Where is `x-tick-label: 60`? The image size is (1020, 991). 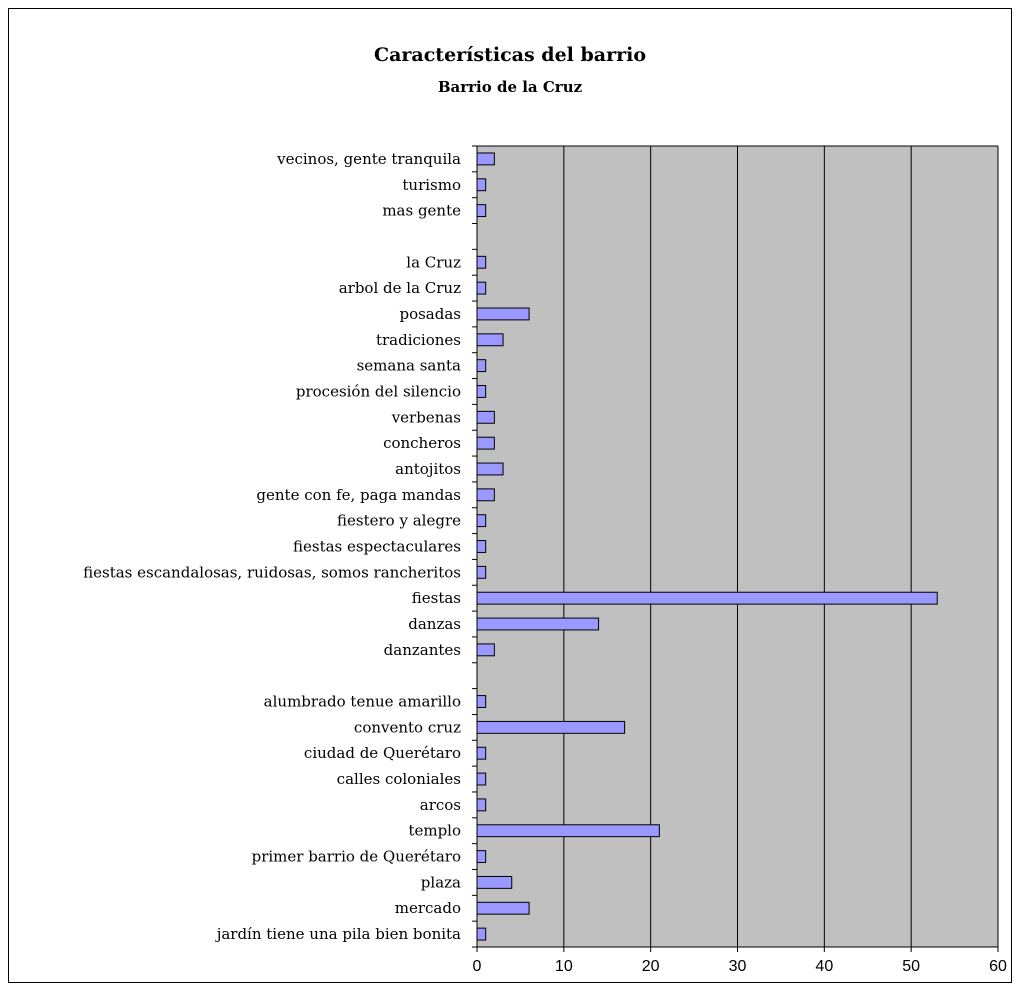
x-tick-label: 60 is located at coordinates (998, 966).